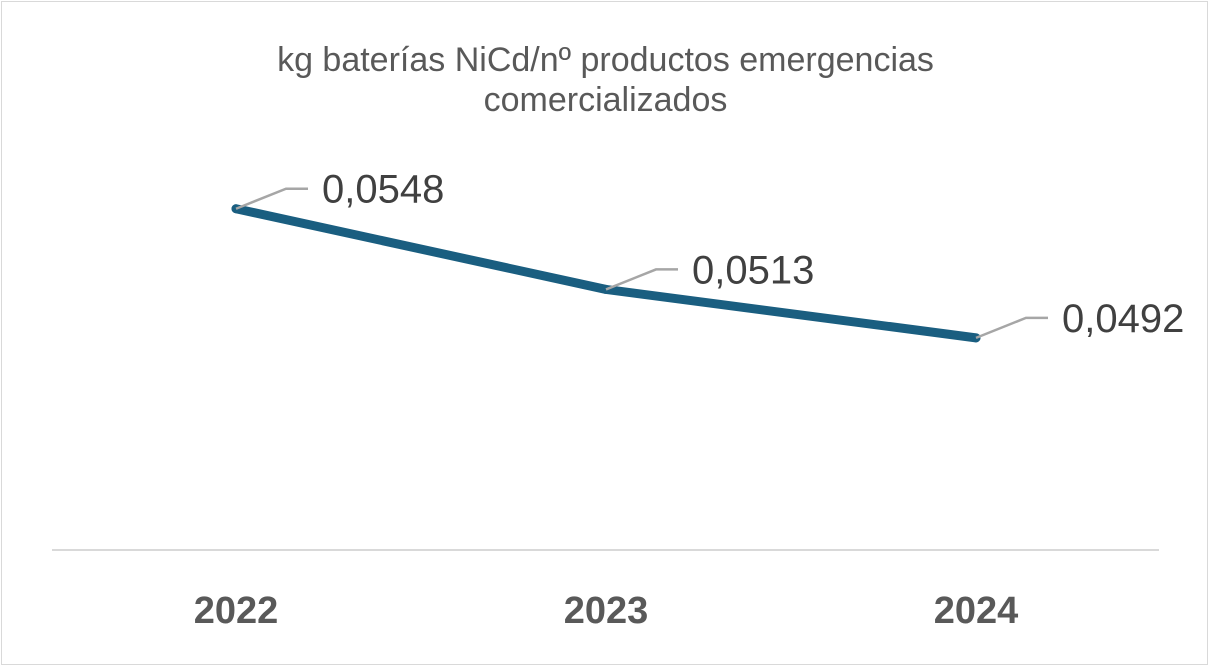 The image size is (1211, 668). Describe the element at coordinates (641, 279) in the screenshot. I see `leader-line-2023` at that location.